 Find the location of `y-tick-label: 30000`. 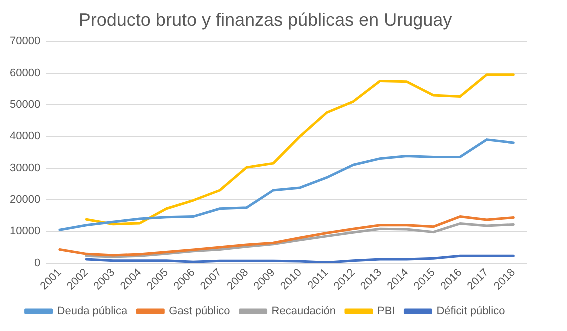

y-tick-label: 30000 is located at coordinates (25, 168).